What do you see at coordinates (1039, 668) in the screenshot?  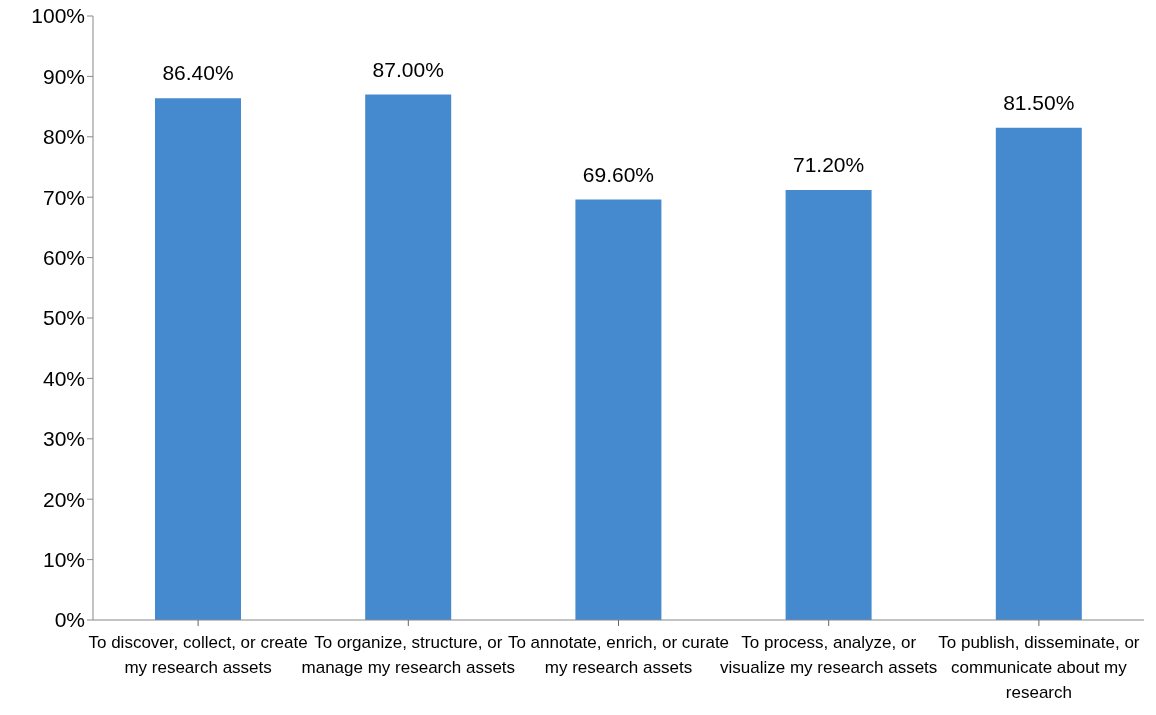 I see `x-tick-label: To publish, disseminate, or communicate about my research` at bounding box center [1039, 668].